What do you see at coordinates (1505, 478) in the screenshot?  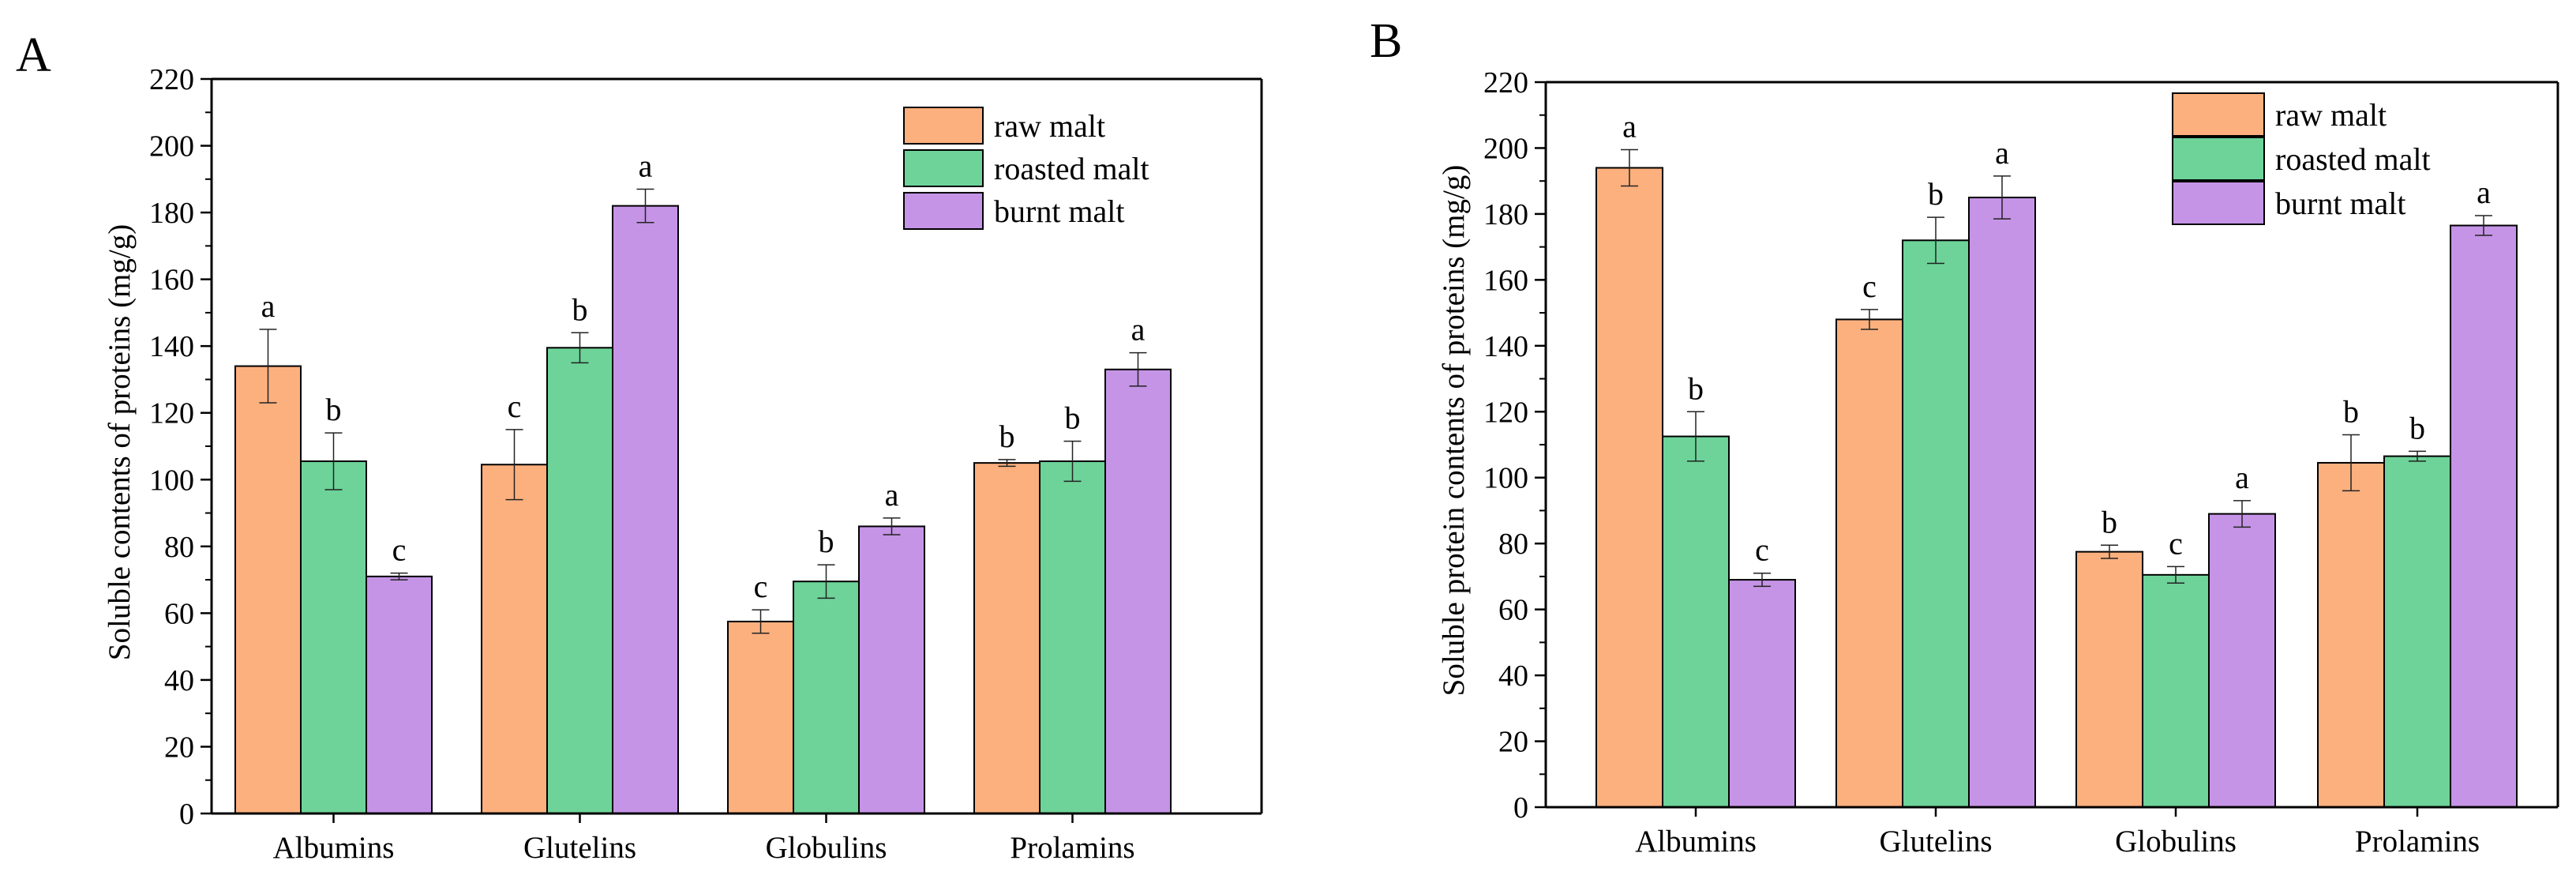 I see `y-tick-label: 100` at bounding box center [1505, 478].